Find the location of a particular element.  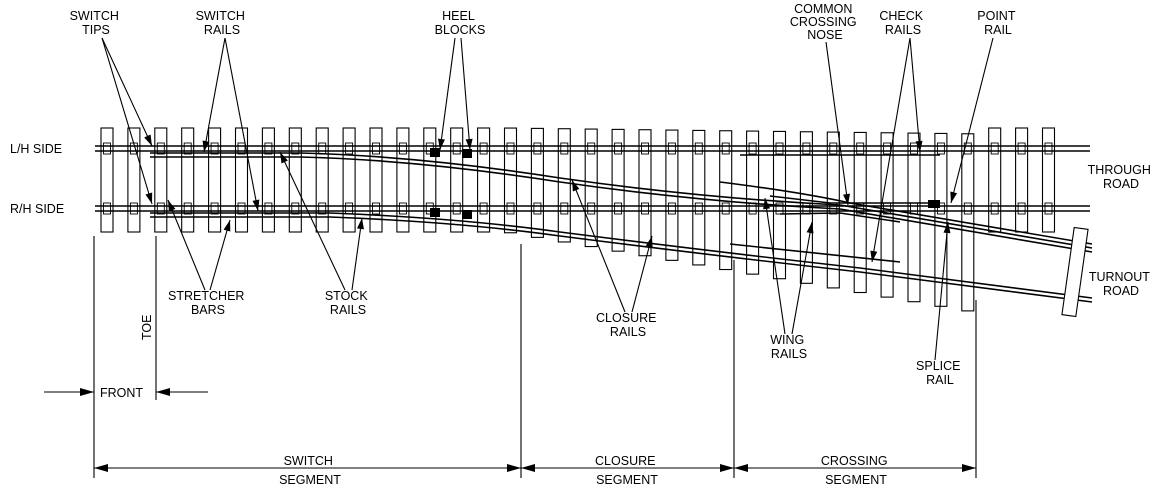

crossing-nose-leader is located at coordinates (837, 123).